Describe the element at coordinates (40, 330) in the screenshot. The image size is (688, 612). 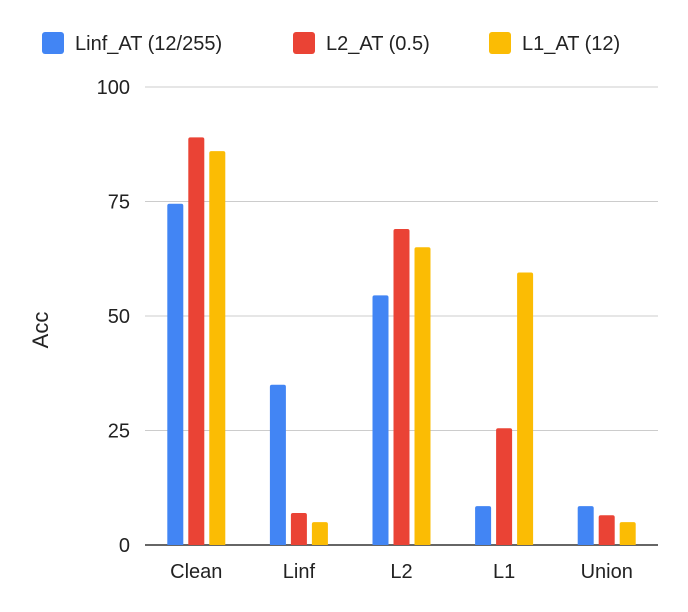
I see `y-axis-title: Acc` at that location.